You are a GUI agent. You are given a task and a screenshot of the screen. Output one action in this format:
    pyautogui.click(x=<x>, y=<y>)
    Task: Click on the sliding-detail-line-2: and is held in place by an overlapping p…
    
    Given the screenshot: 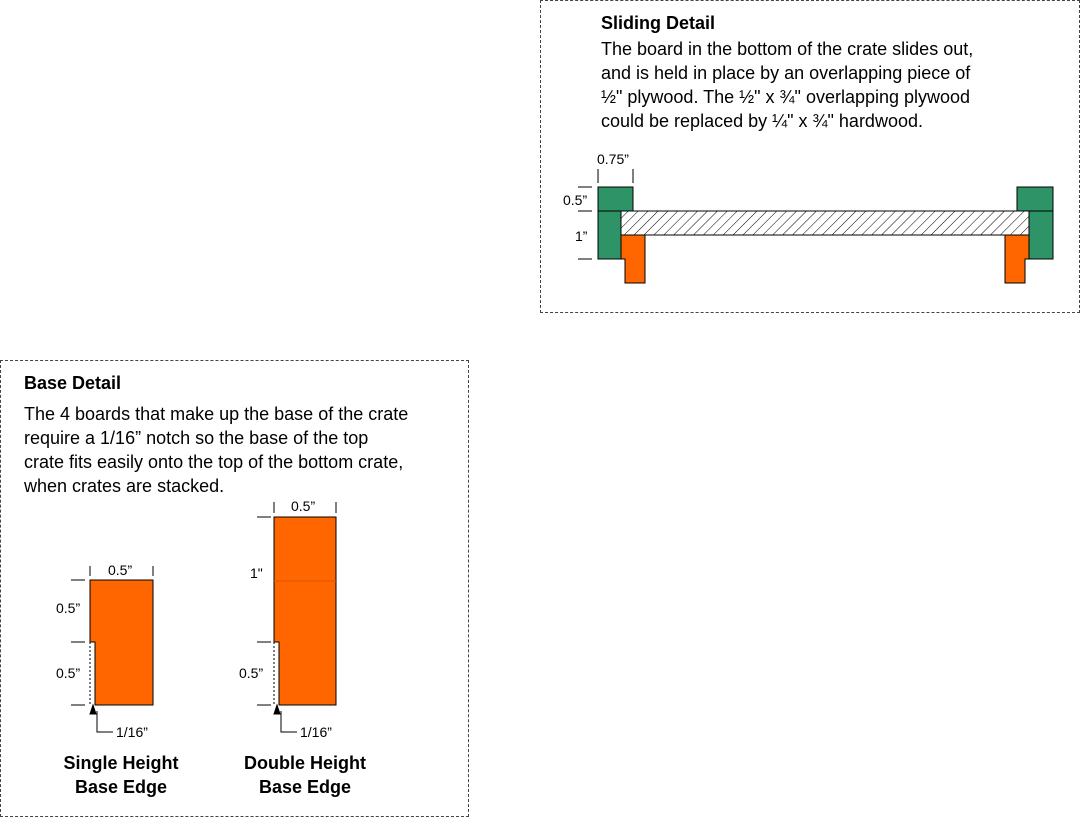 What is the action you would take?
    pyautogui.click(x=786, y=73)
    